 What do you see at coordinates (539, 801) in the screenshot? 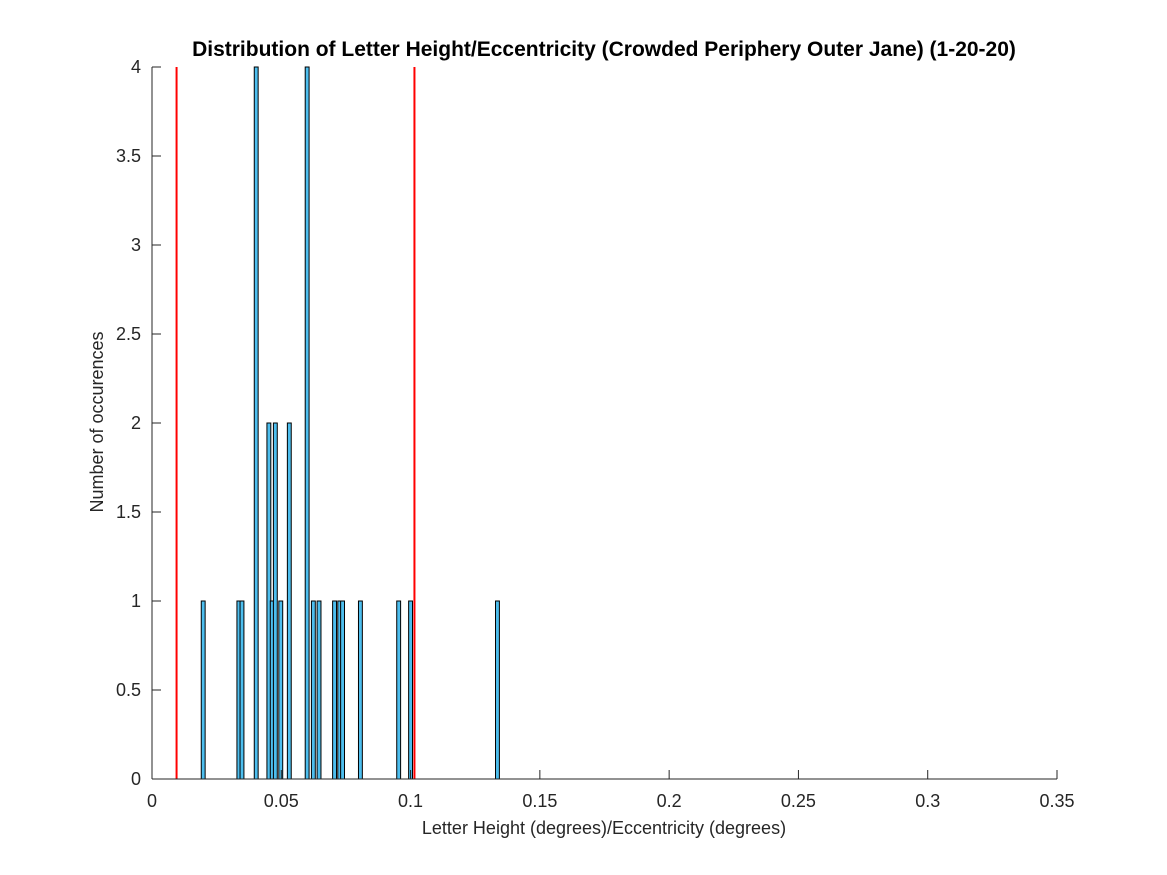
I see `x-tick-label: 0.15` at bounding box center [539, 801].